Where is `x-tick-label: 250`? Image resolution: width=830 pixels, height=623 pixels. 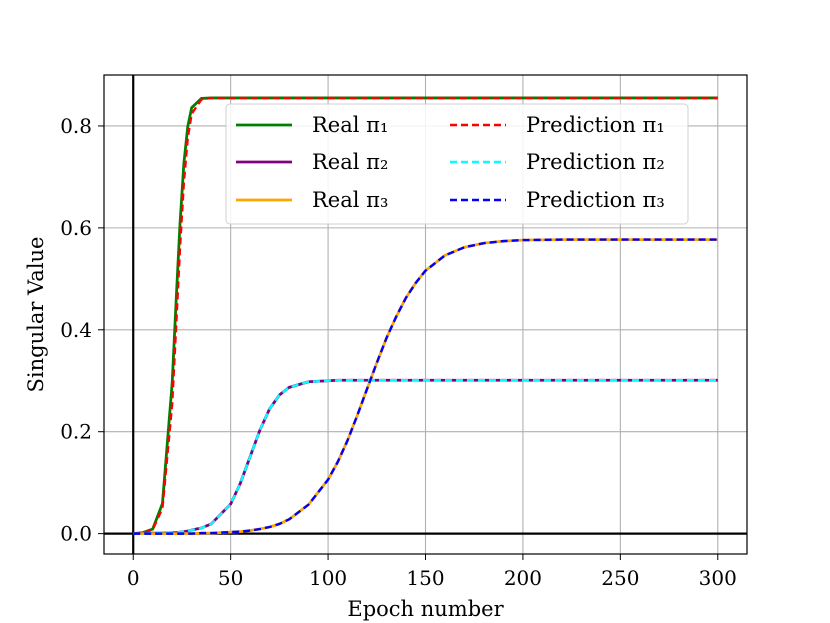
x-tick-label: 250 is located at coordinates (620, 578).